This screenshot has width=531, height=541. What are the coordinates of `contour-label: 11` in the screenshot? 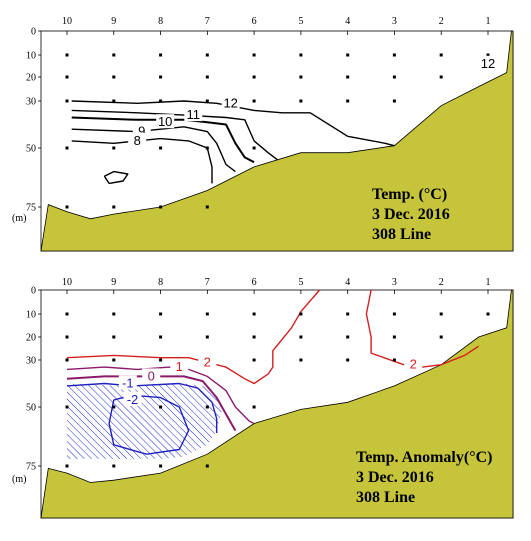 It's located at (194, 114).